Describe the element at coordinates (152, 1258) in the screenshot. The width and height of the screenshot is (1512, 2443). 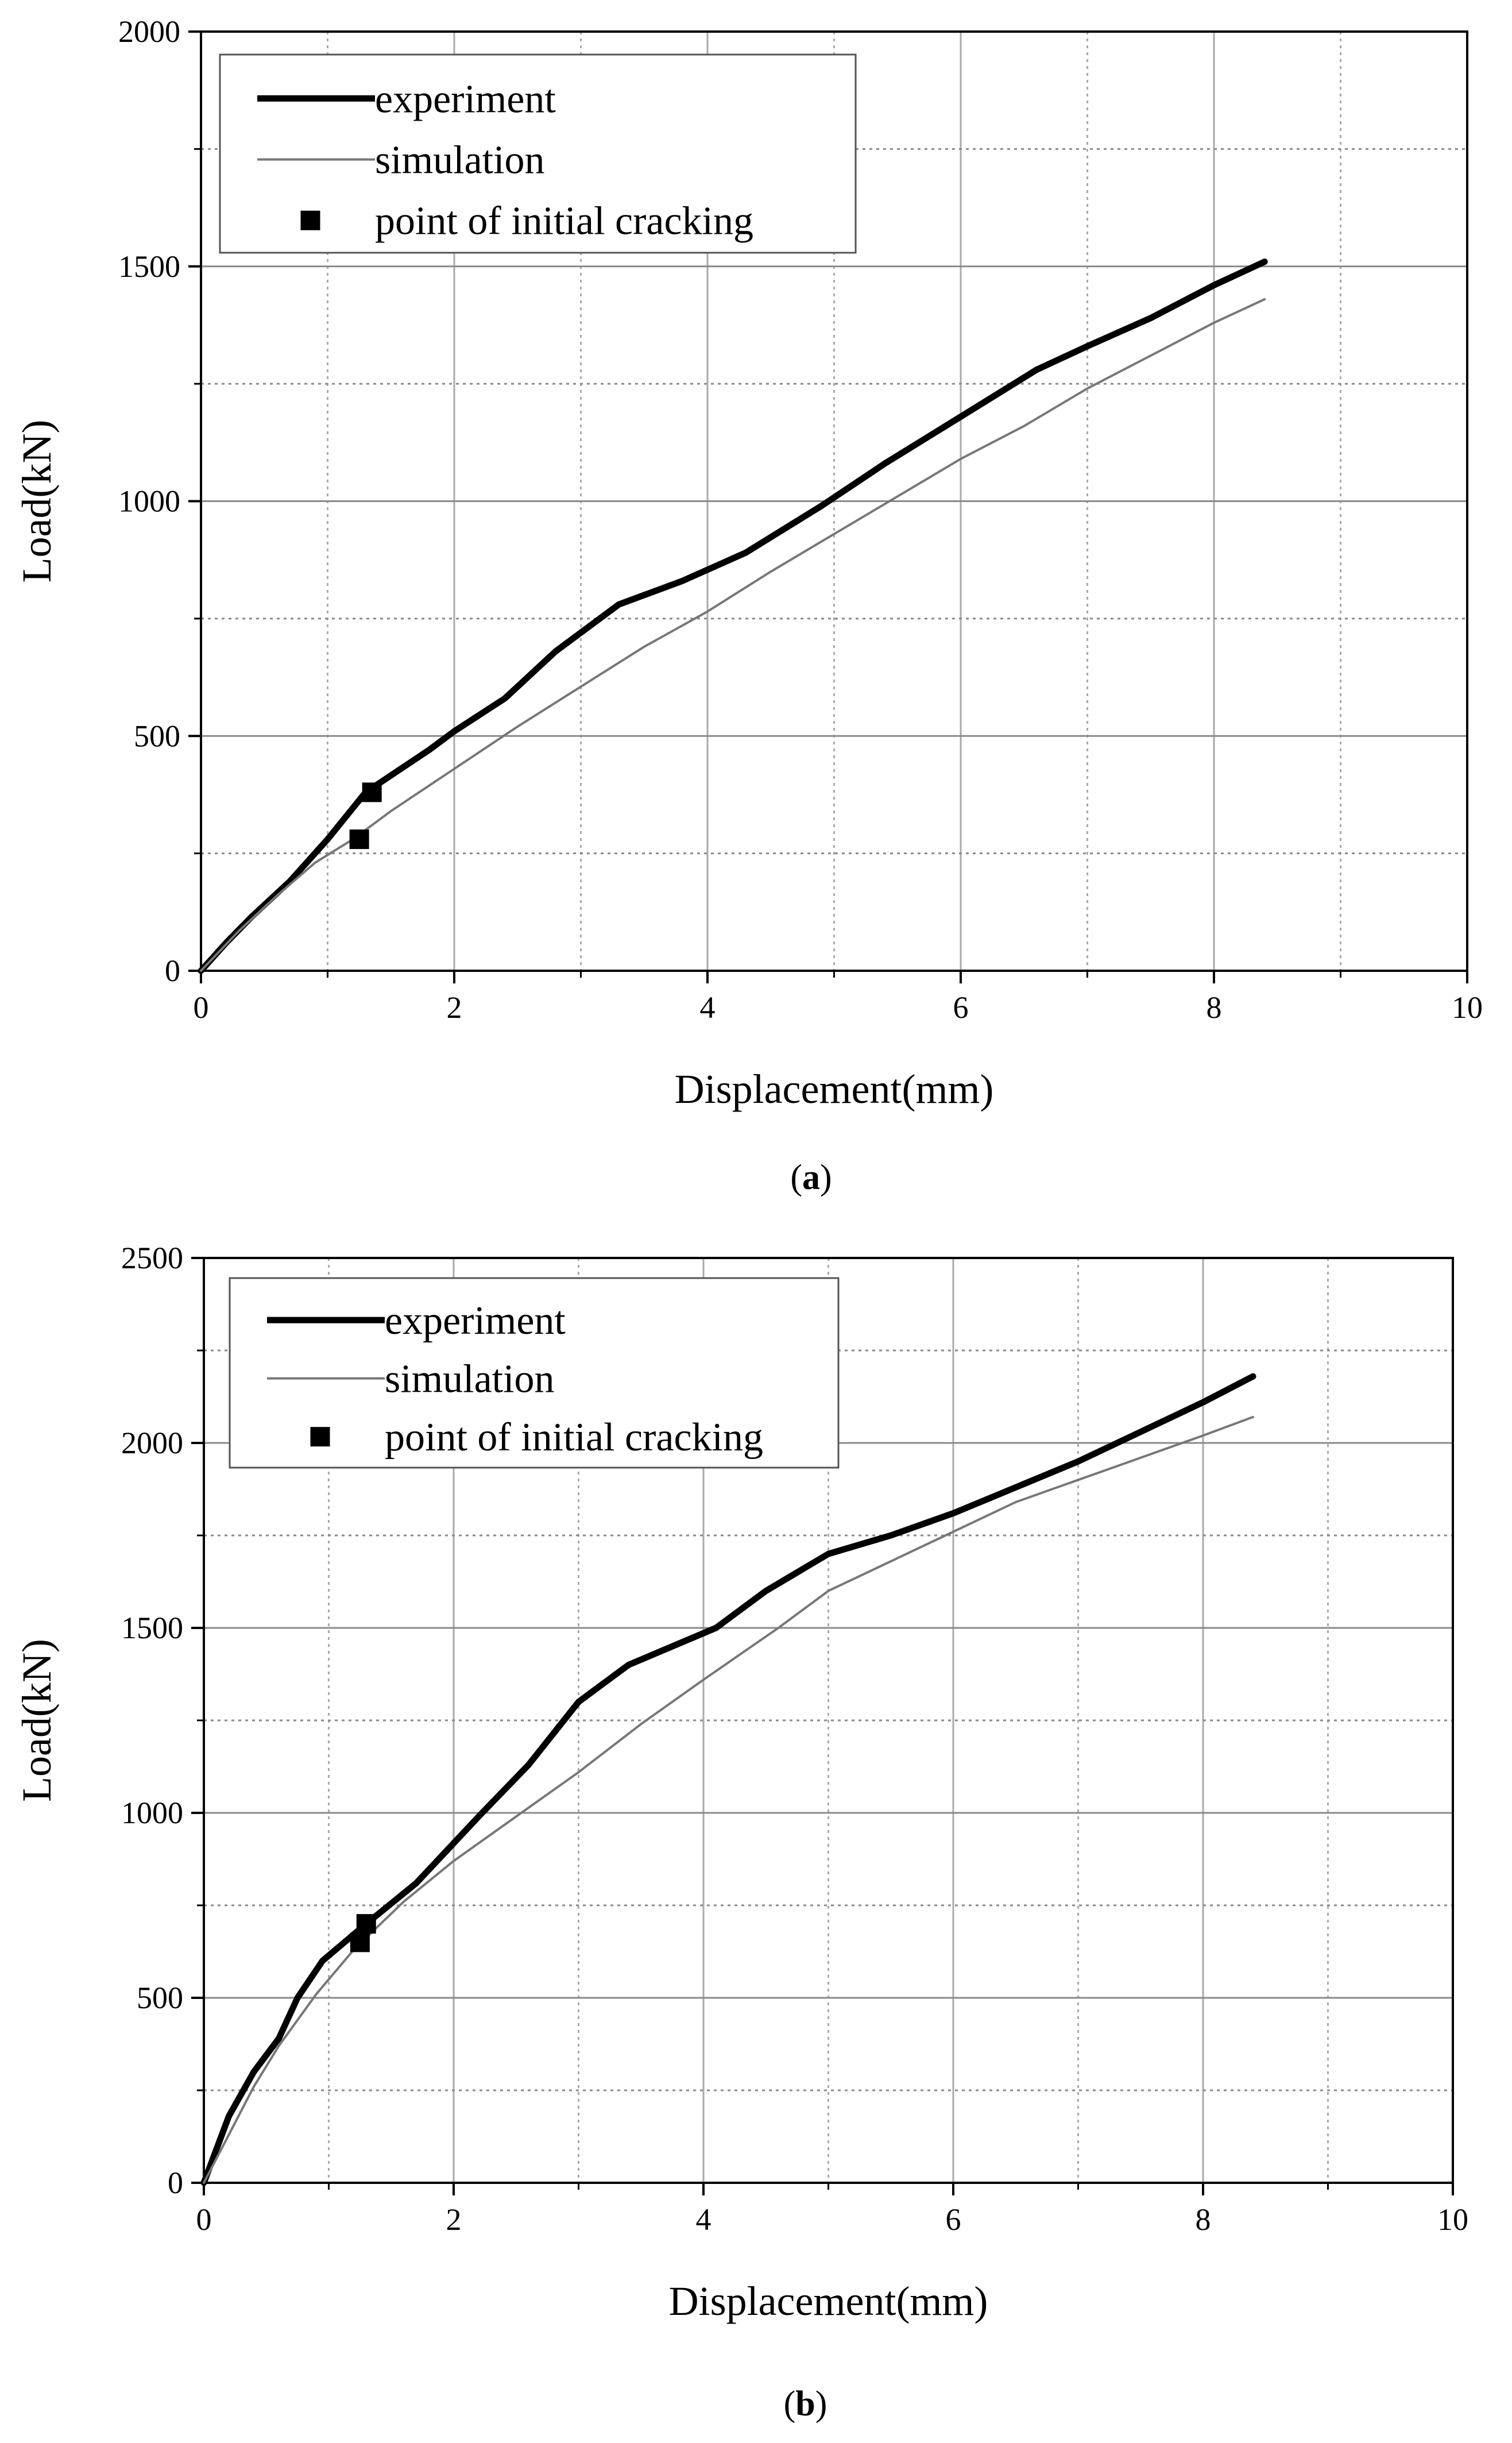
I see `y-tick-label: 2500` at that location.